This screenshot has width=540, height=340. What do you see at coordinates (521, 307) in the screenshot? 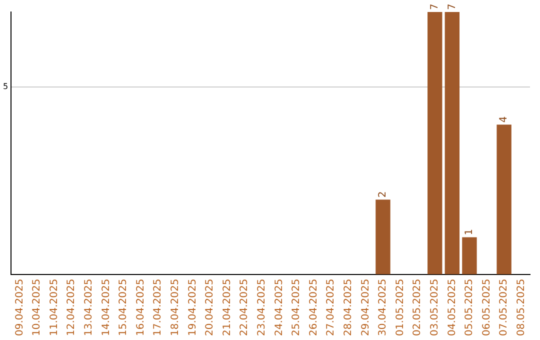
I see `x-tick-label: 08.05.2025` at bounding box center [521, 307].